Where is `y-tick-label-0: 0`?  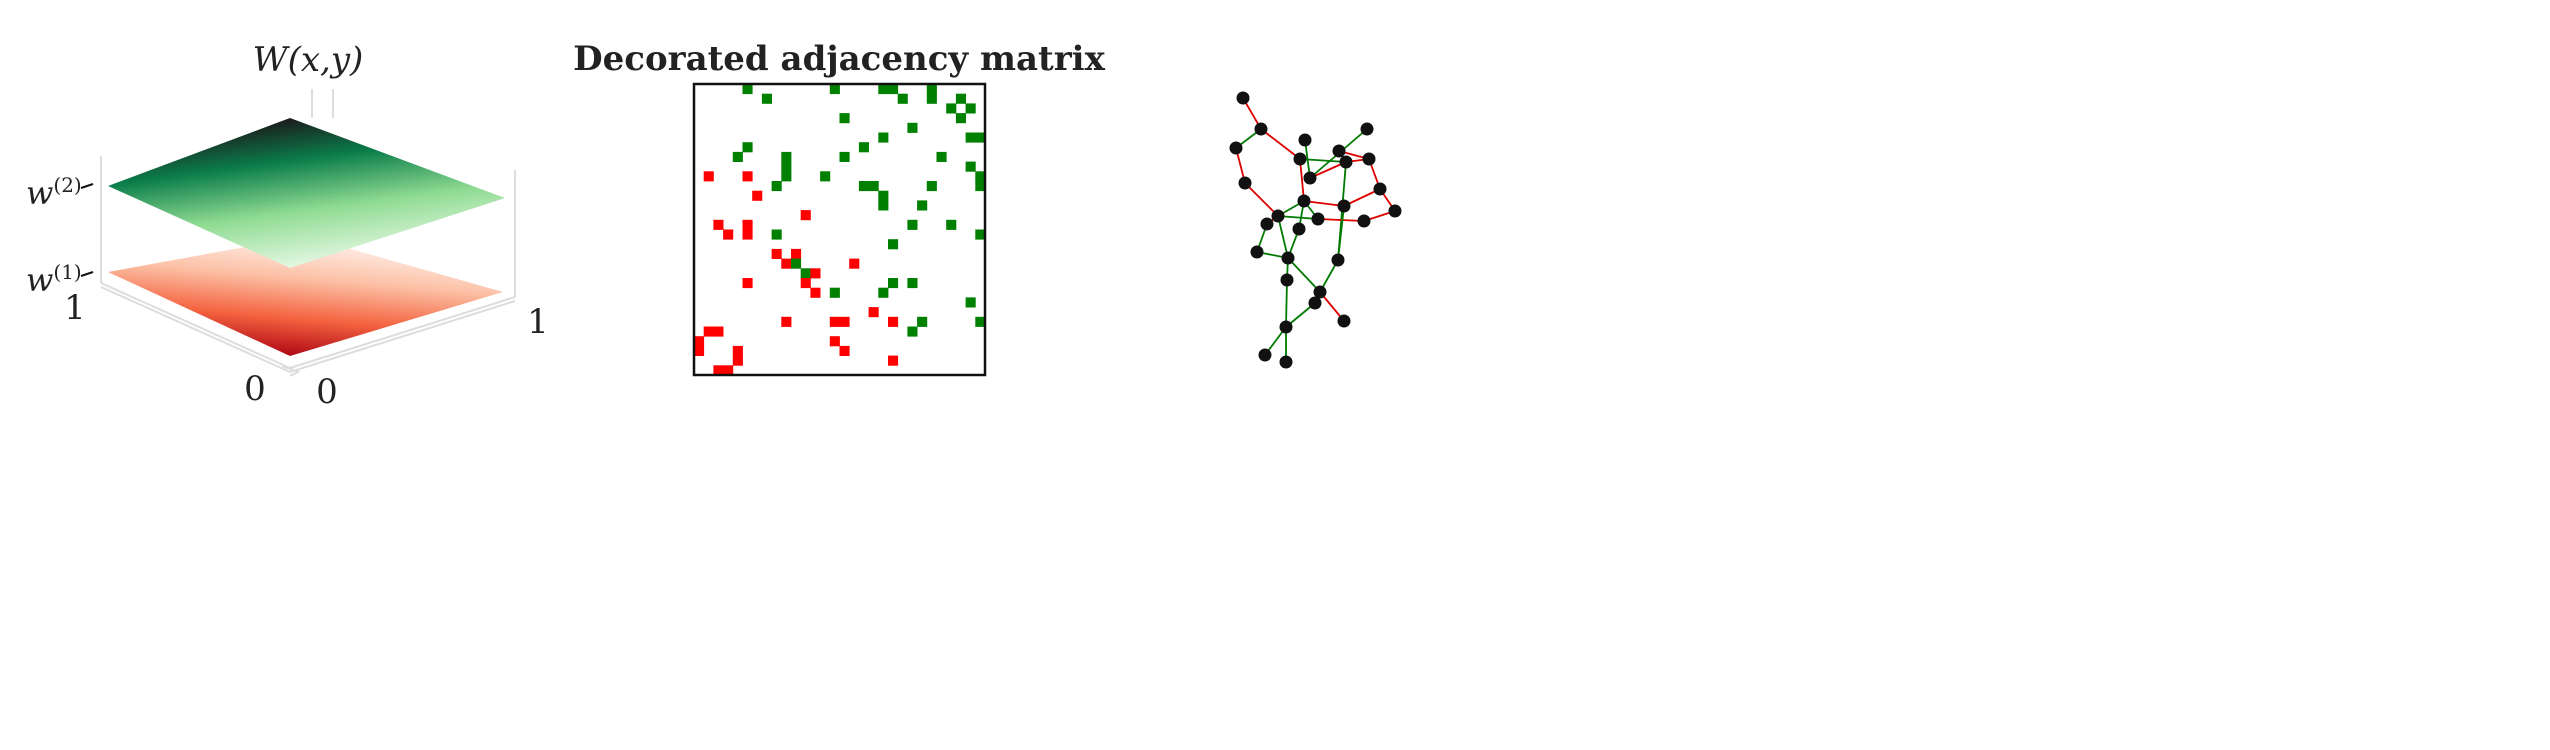
y-tick-label-0: 0 is located at coordinates (327, 392).